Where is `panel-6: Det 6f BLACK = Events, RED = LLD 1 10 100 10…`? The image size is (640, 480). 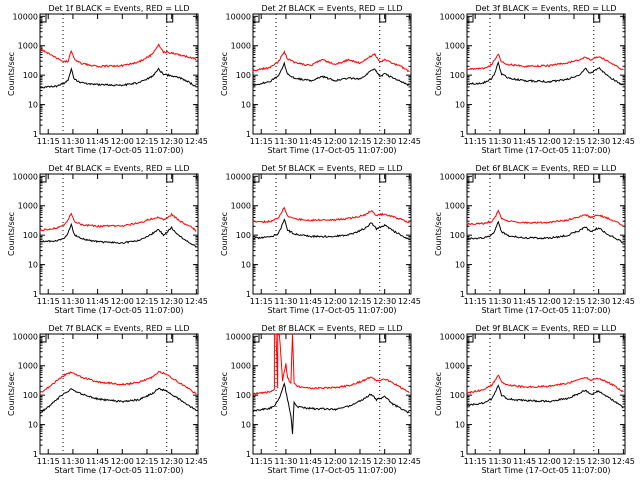
panel-6: Det 6f BLACK = Events, RED = LLD 1 10 100 10… is located at coordinates (534, 239).